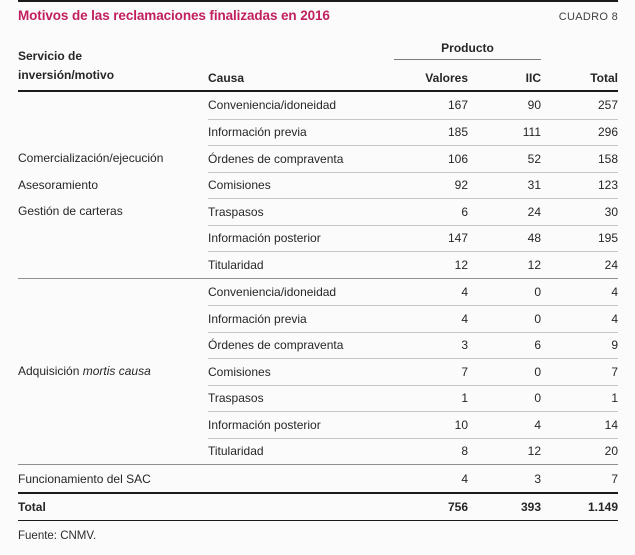 The height and width of the screenshot is (555, 635). What do you see at coordinates (413, 318) in the screenshot?
I see `table-row: Información previa 4 0 4` at bounding box center [413, 318].